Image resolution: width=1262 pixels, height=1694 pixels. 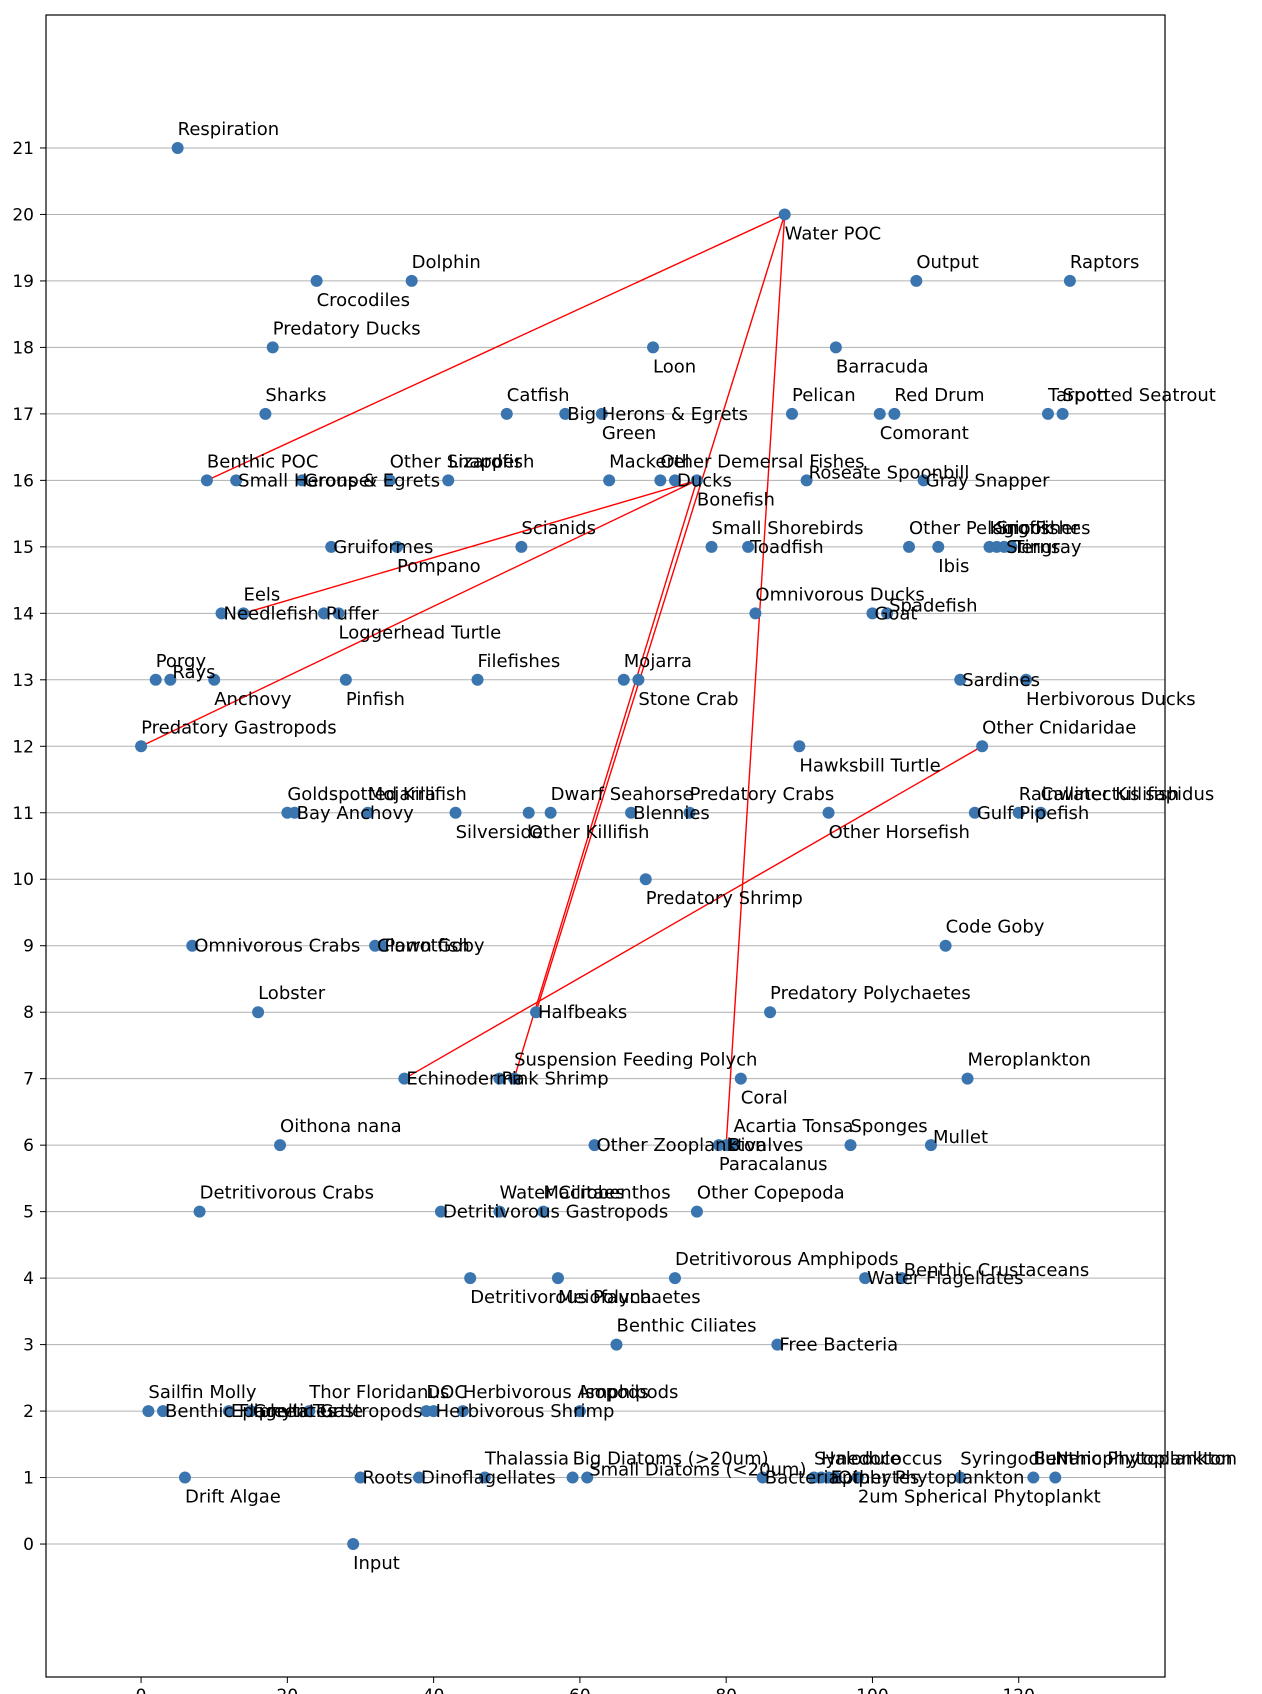 What do you see at coordinates (376, 1563) in the screenshot?
I see `point-label: Input` at bounding box center [376, 1563].